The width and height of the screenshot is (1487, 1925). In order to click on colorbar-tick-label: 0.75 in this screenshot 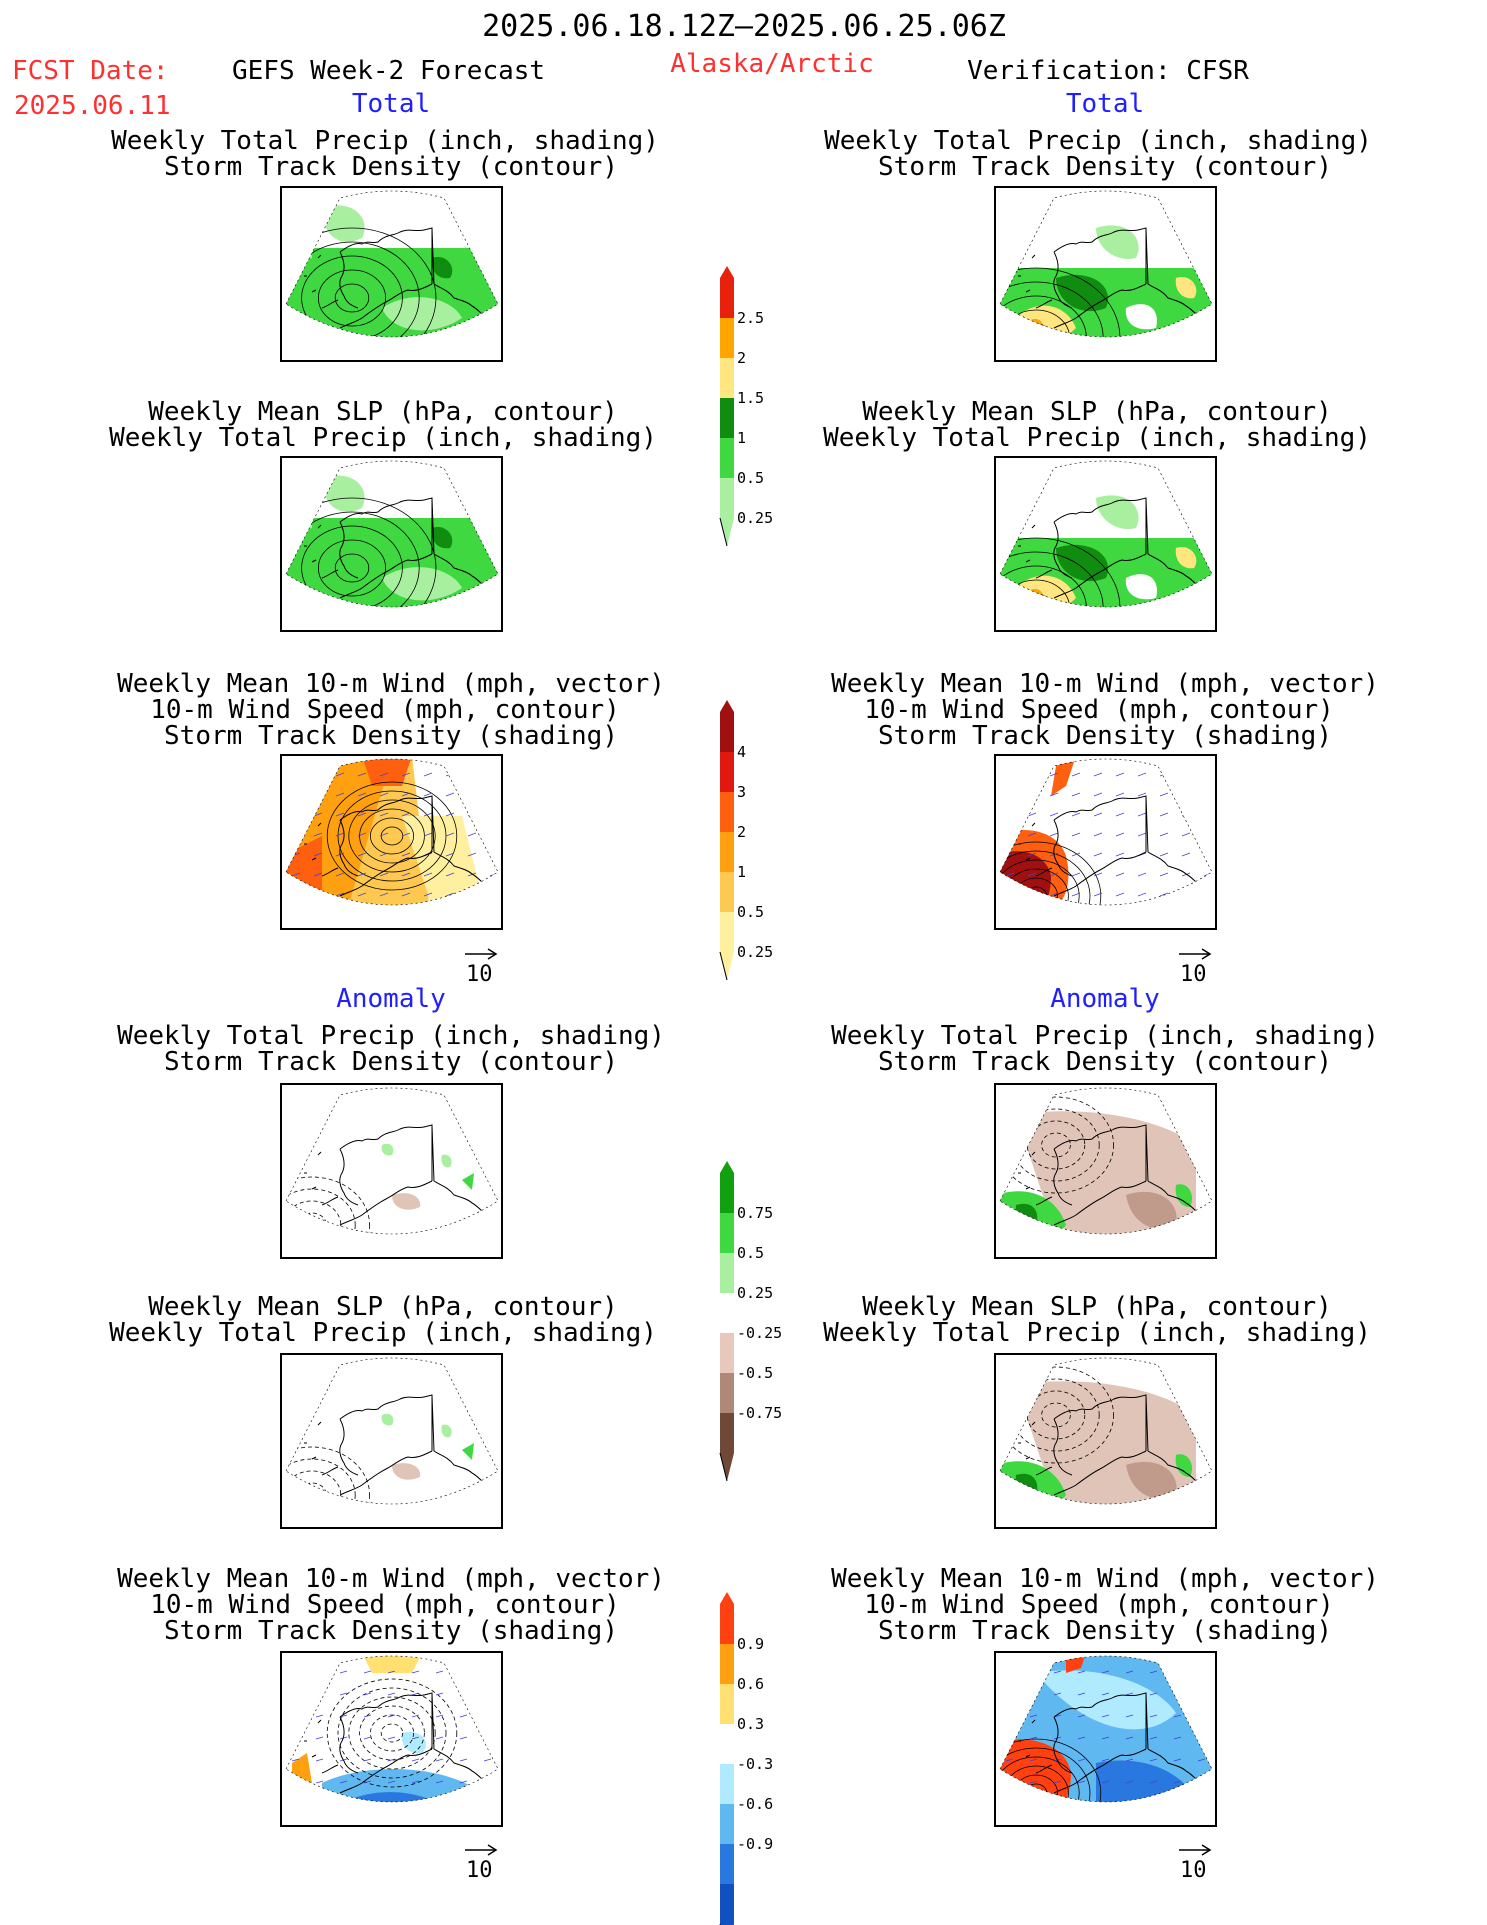, I will do `click(755, 1213)`.